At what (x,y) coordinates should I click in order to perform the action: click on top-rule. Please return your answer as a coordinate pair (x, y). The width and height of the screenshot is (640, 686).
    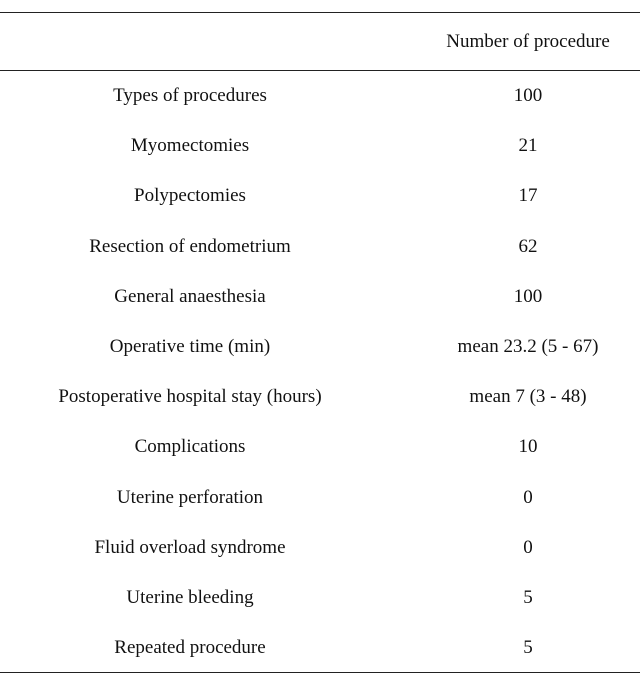
    Looking at the image, I should click on (320, 12).